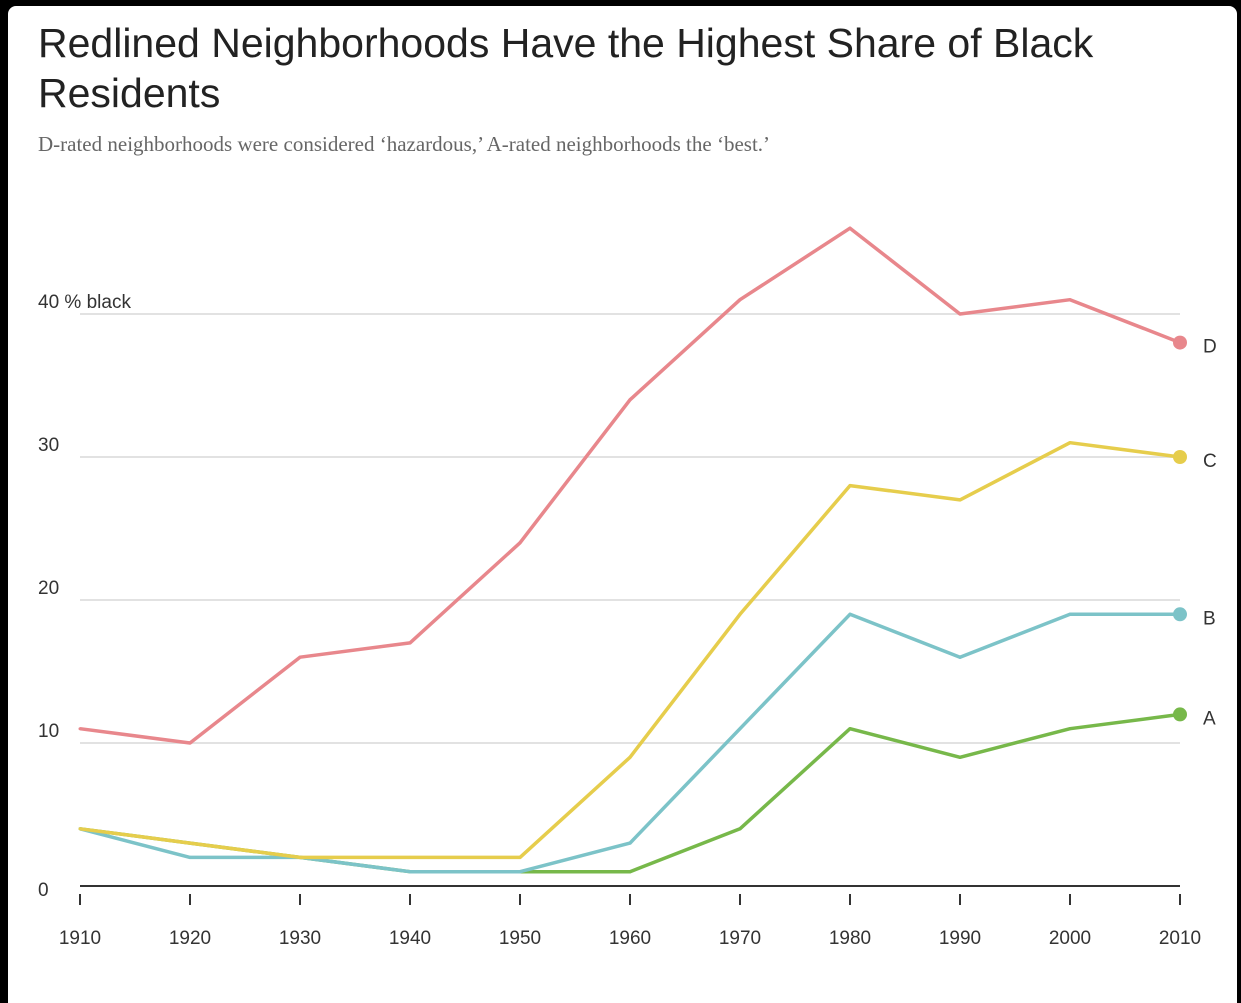  I want to click on x-tick-label: 1940, so click(410, 938).